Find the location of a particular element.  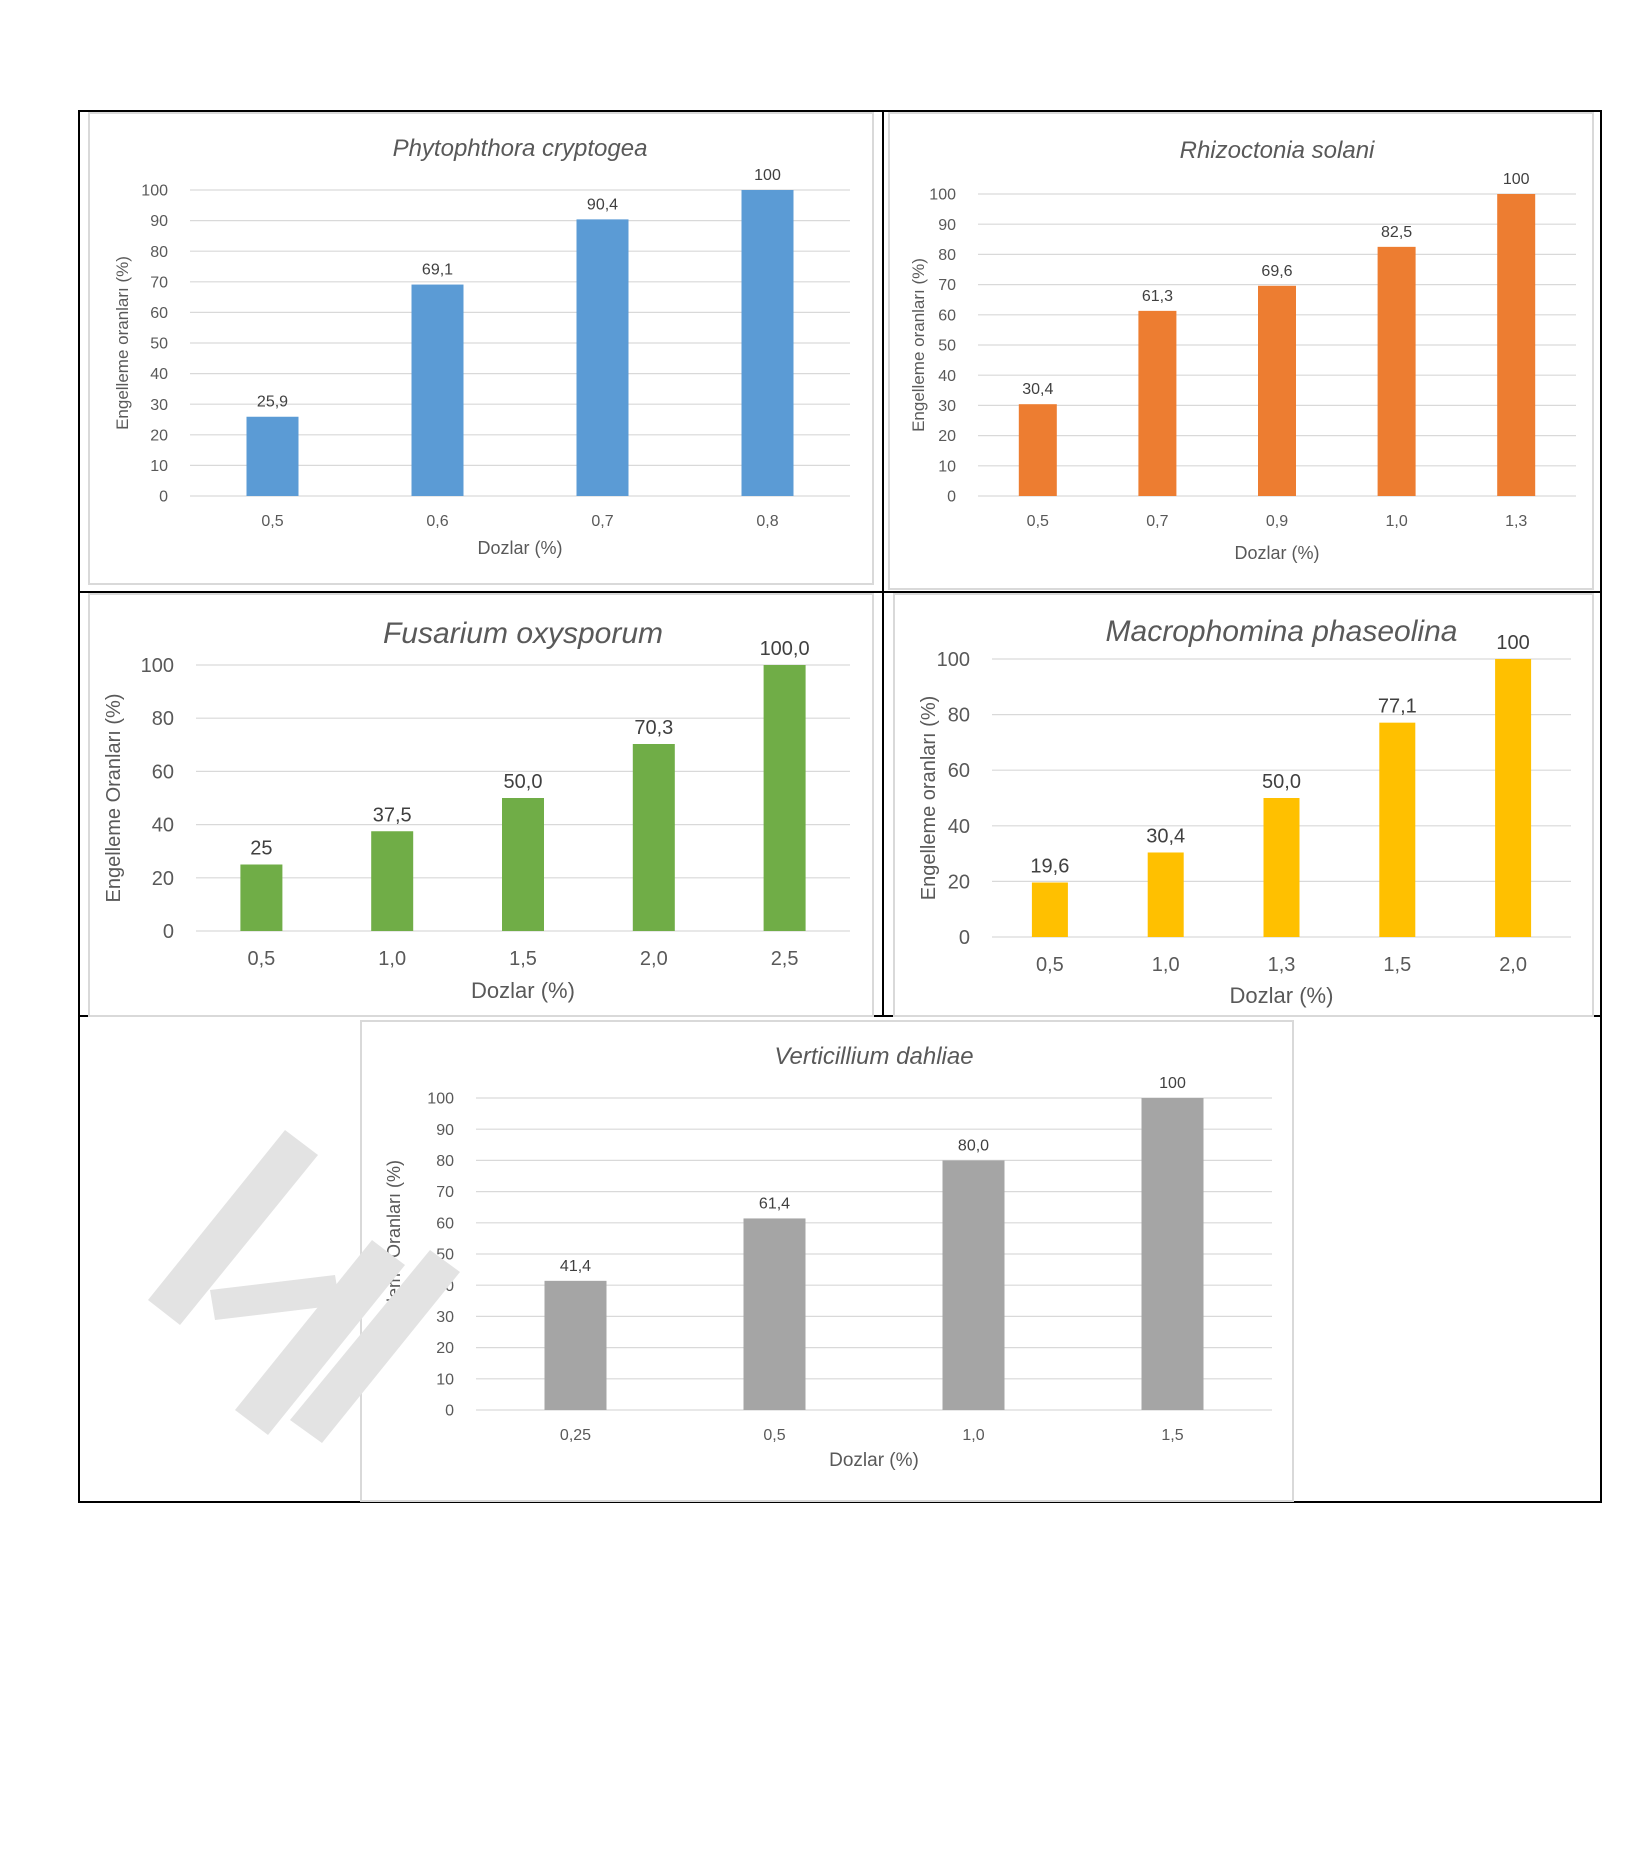

x-tick-label: 0,6 is located at coordinates (437, 521).